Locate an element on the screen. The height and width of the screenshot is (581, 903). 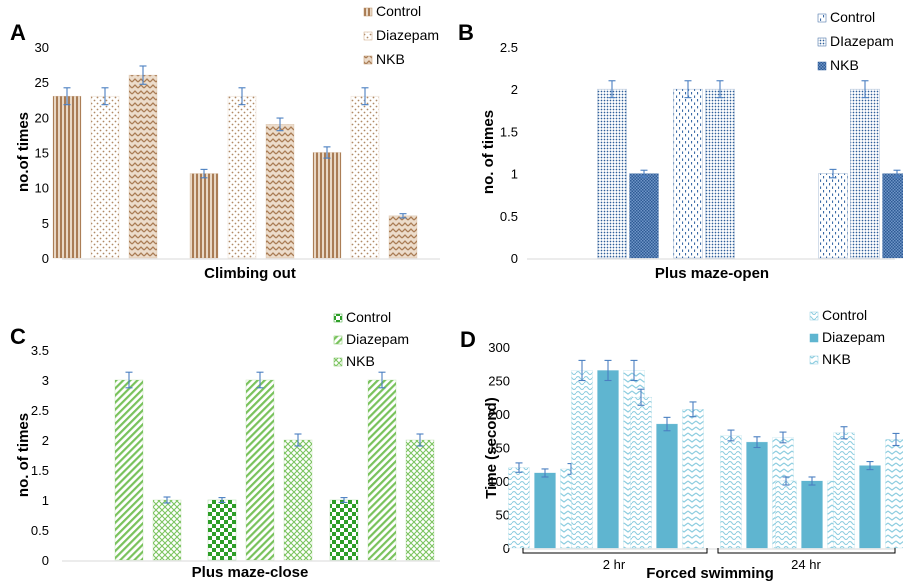
y-tick-label: 1.5 is located at coordinates (509, 131).